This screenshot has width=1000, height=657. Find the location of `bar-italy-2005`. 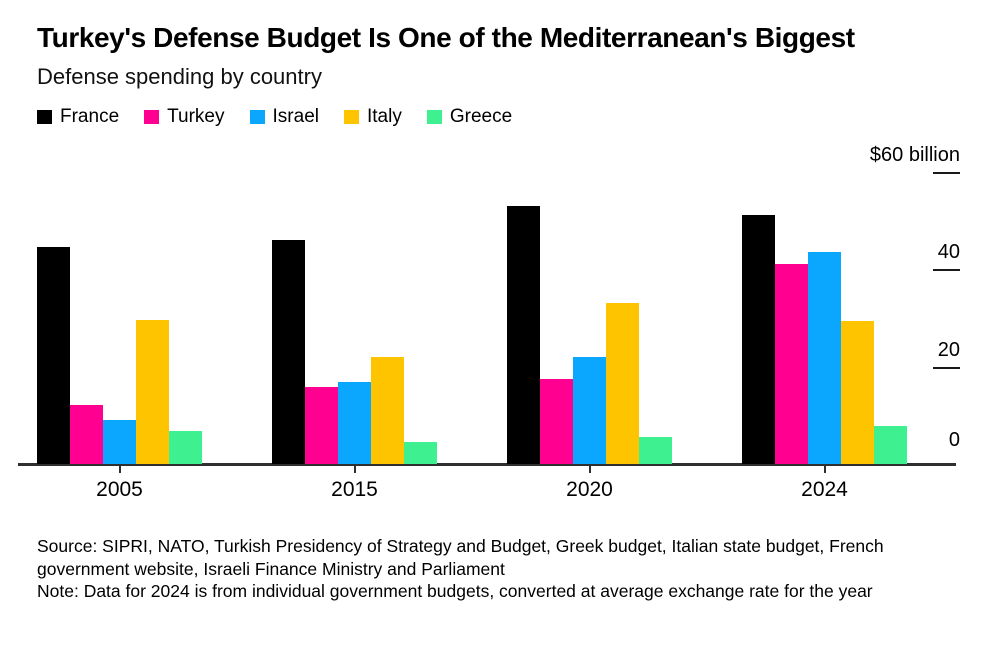

bar-italy-2005 is located at coordinates (152, 392).